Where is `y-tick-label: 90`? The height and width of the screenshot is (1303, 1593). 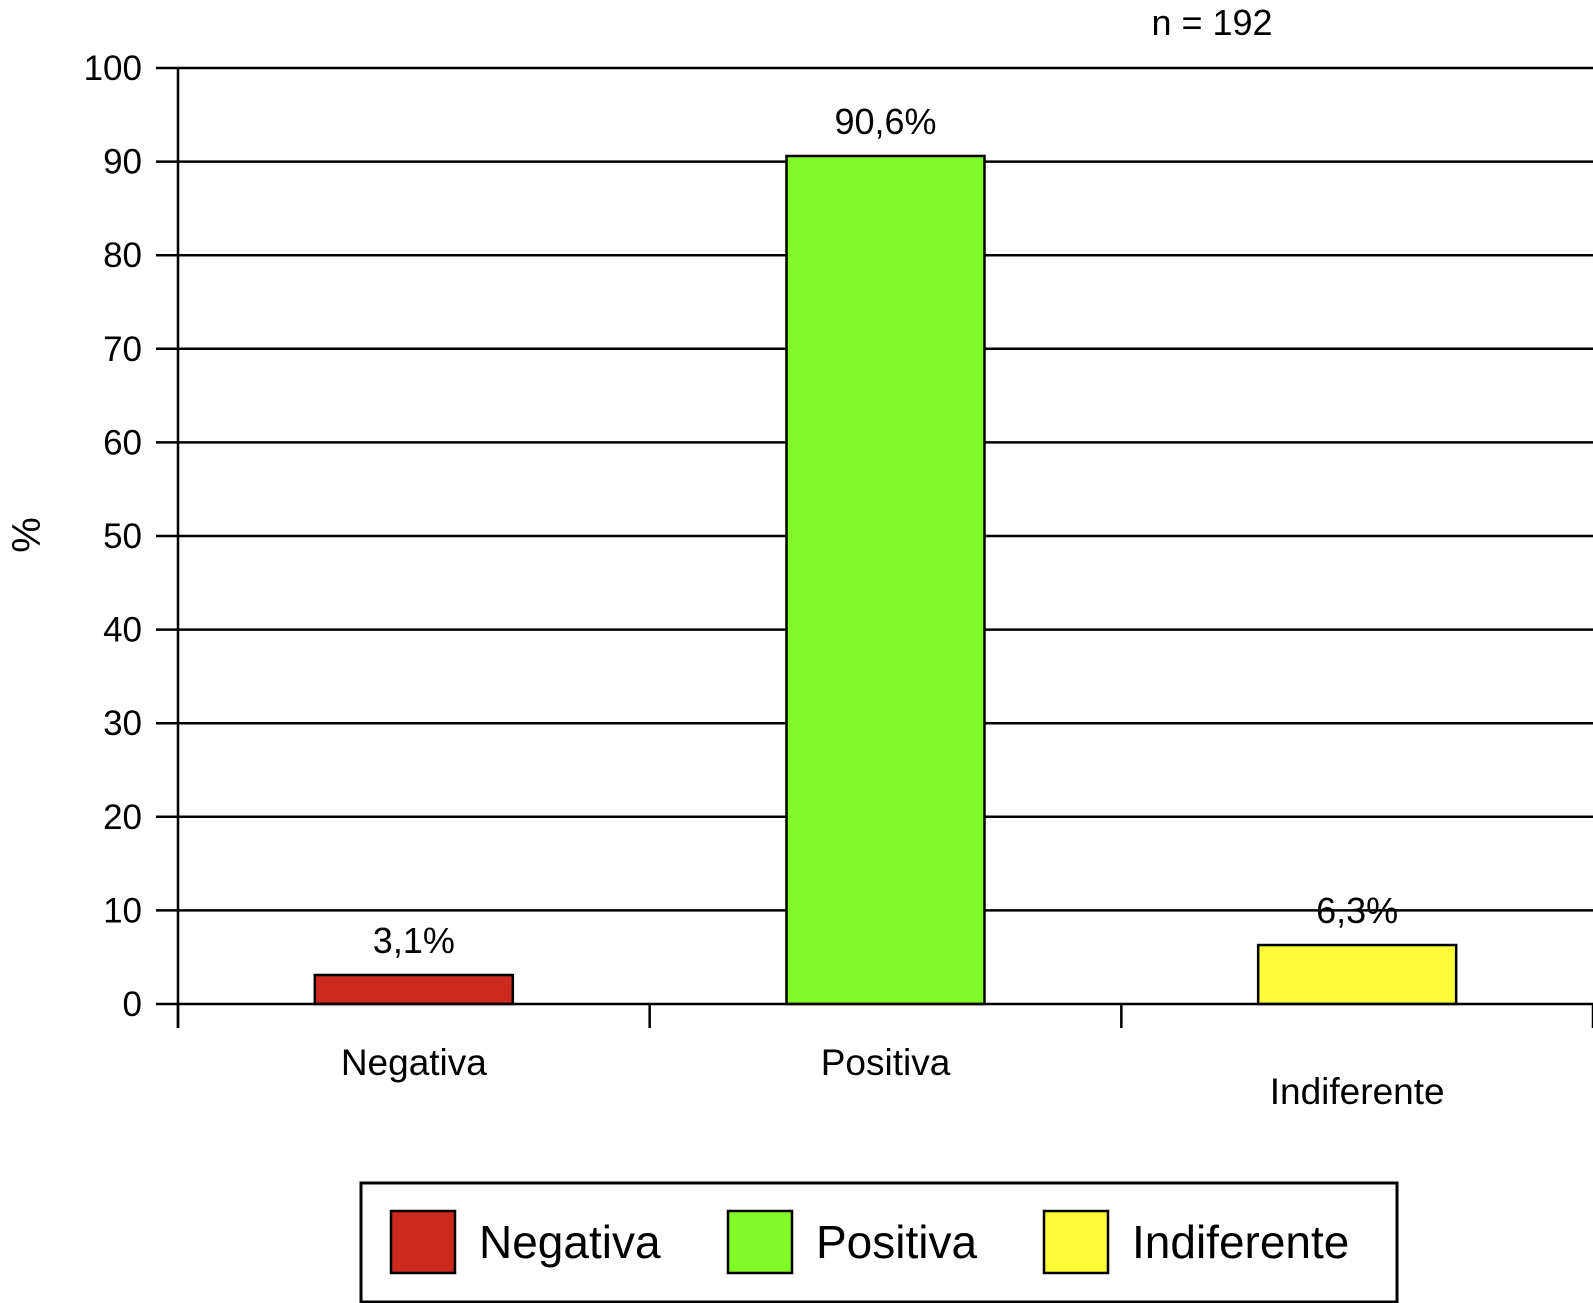 y-tick-label: 90 is located at coordinates (122, 162).